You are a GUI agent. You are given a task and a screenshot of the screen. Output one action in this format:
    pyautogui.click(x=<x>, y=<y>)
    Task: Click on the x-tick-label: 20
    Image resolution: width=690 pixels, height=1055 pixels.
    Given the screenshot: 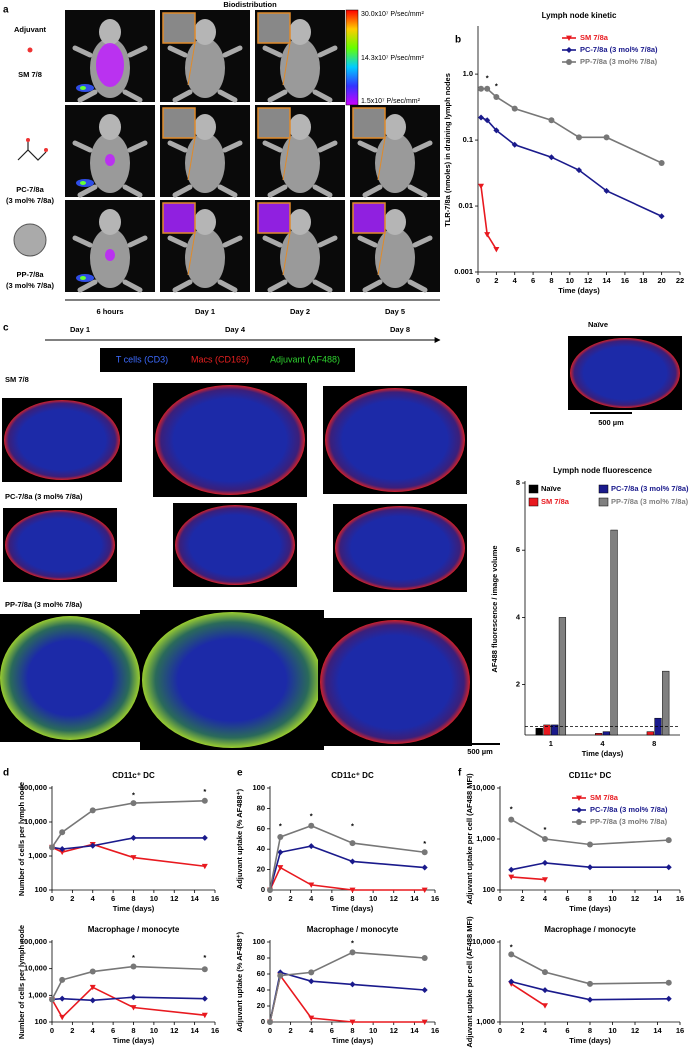 What is the action you would take?
    pyautogui.click(x=661, y=280)
    